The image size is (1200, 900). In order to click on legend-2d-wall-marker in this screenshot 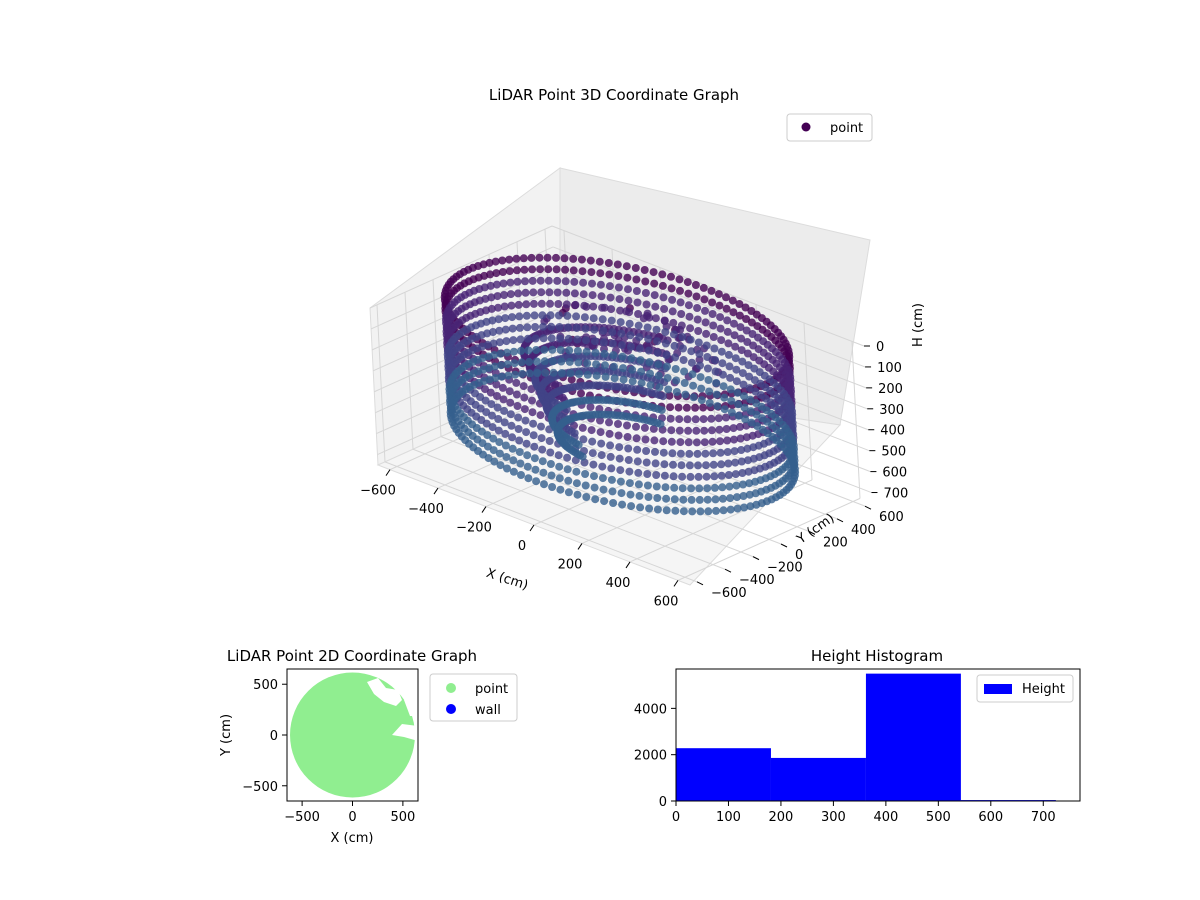, I will do `click(451, 709)`.